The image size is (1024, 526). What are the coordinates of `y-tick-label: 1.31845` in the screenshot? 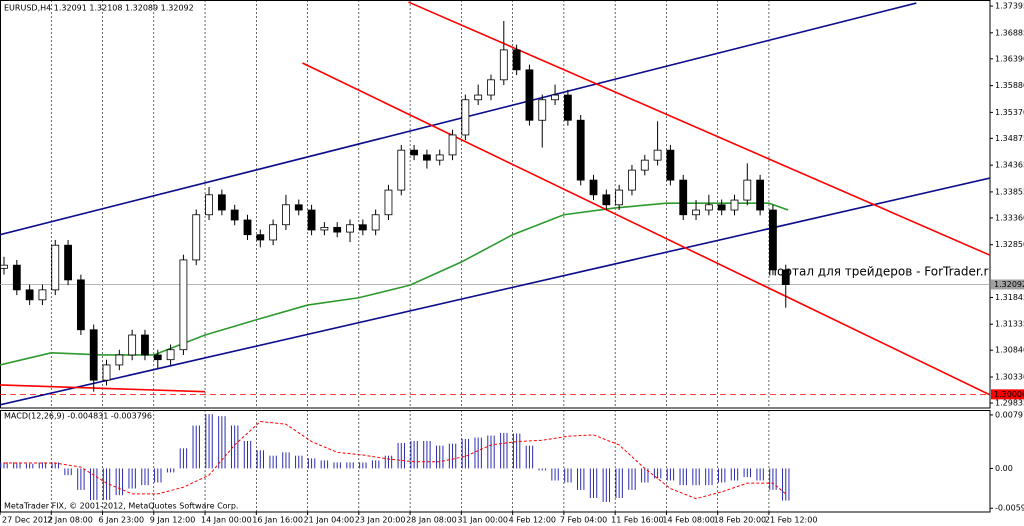 It's located at (1009, 297).